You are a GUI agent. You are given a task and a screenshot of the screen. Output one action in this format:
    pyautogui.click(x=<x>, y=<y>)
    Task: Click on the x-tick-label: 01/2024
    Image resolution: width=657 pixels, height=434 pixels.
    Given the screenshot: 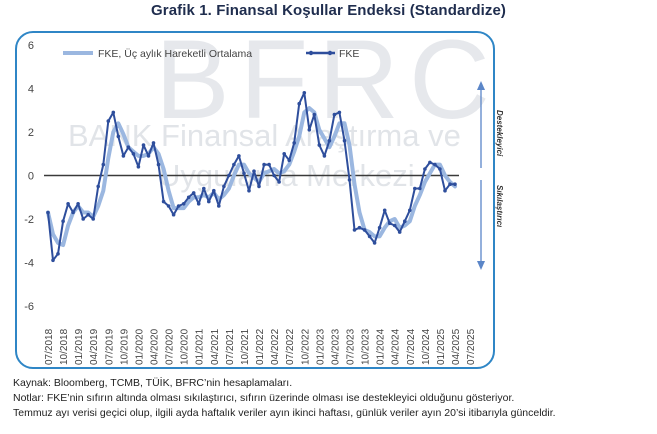 What is the action you would take?
    pyautogui.click(x=381, y=346)
    